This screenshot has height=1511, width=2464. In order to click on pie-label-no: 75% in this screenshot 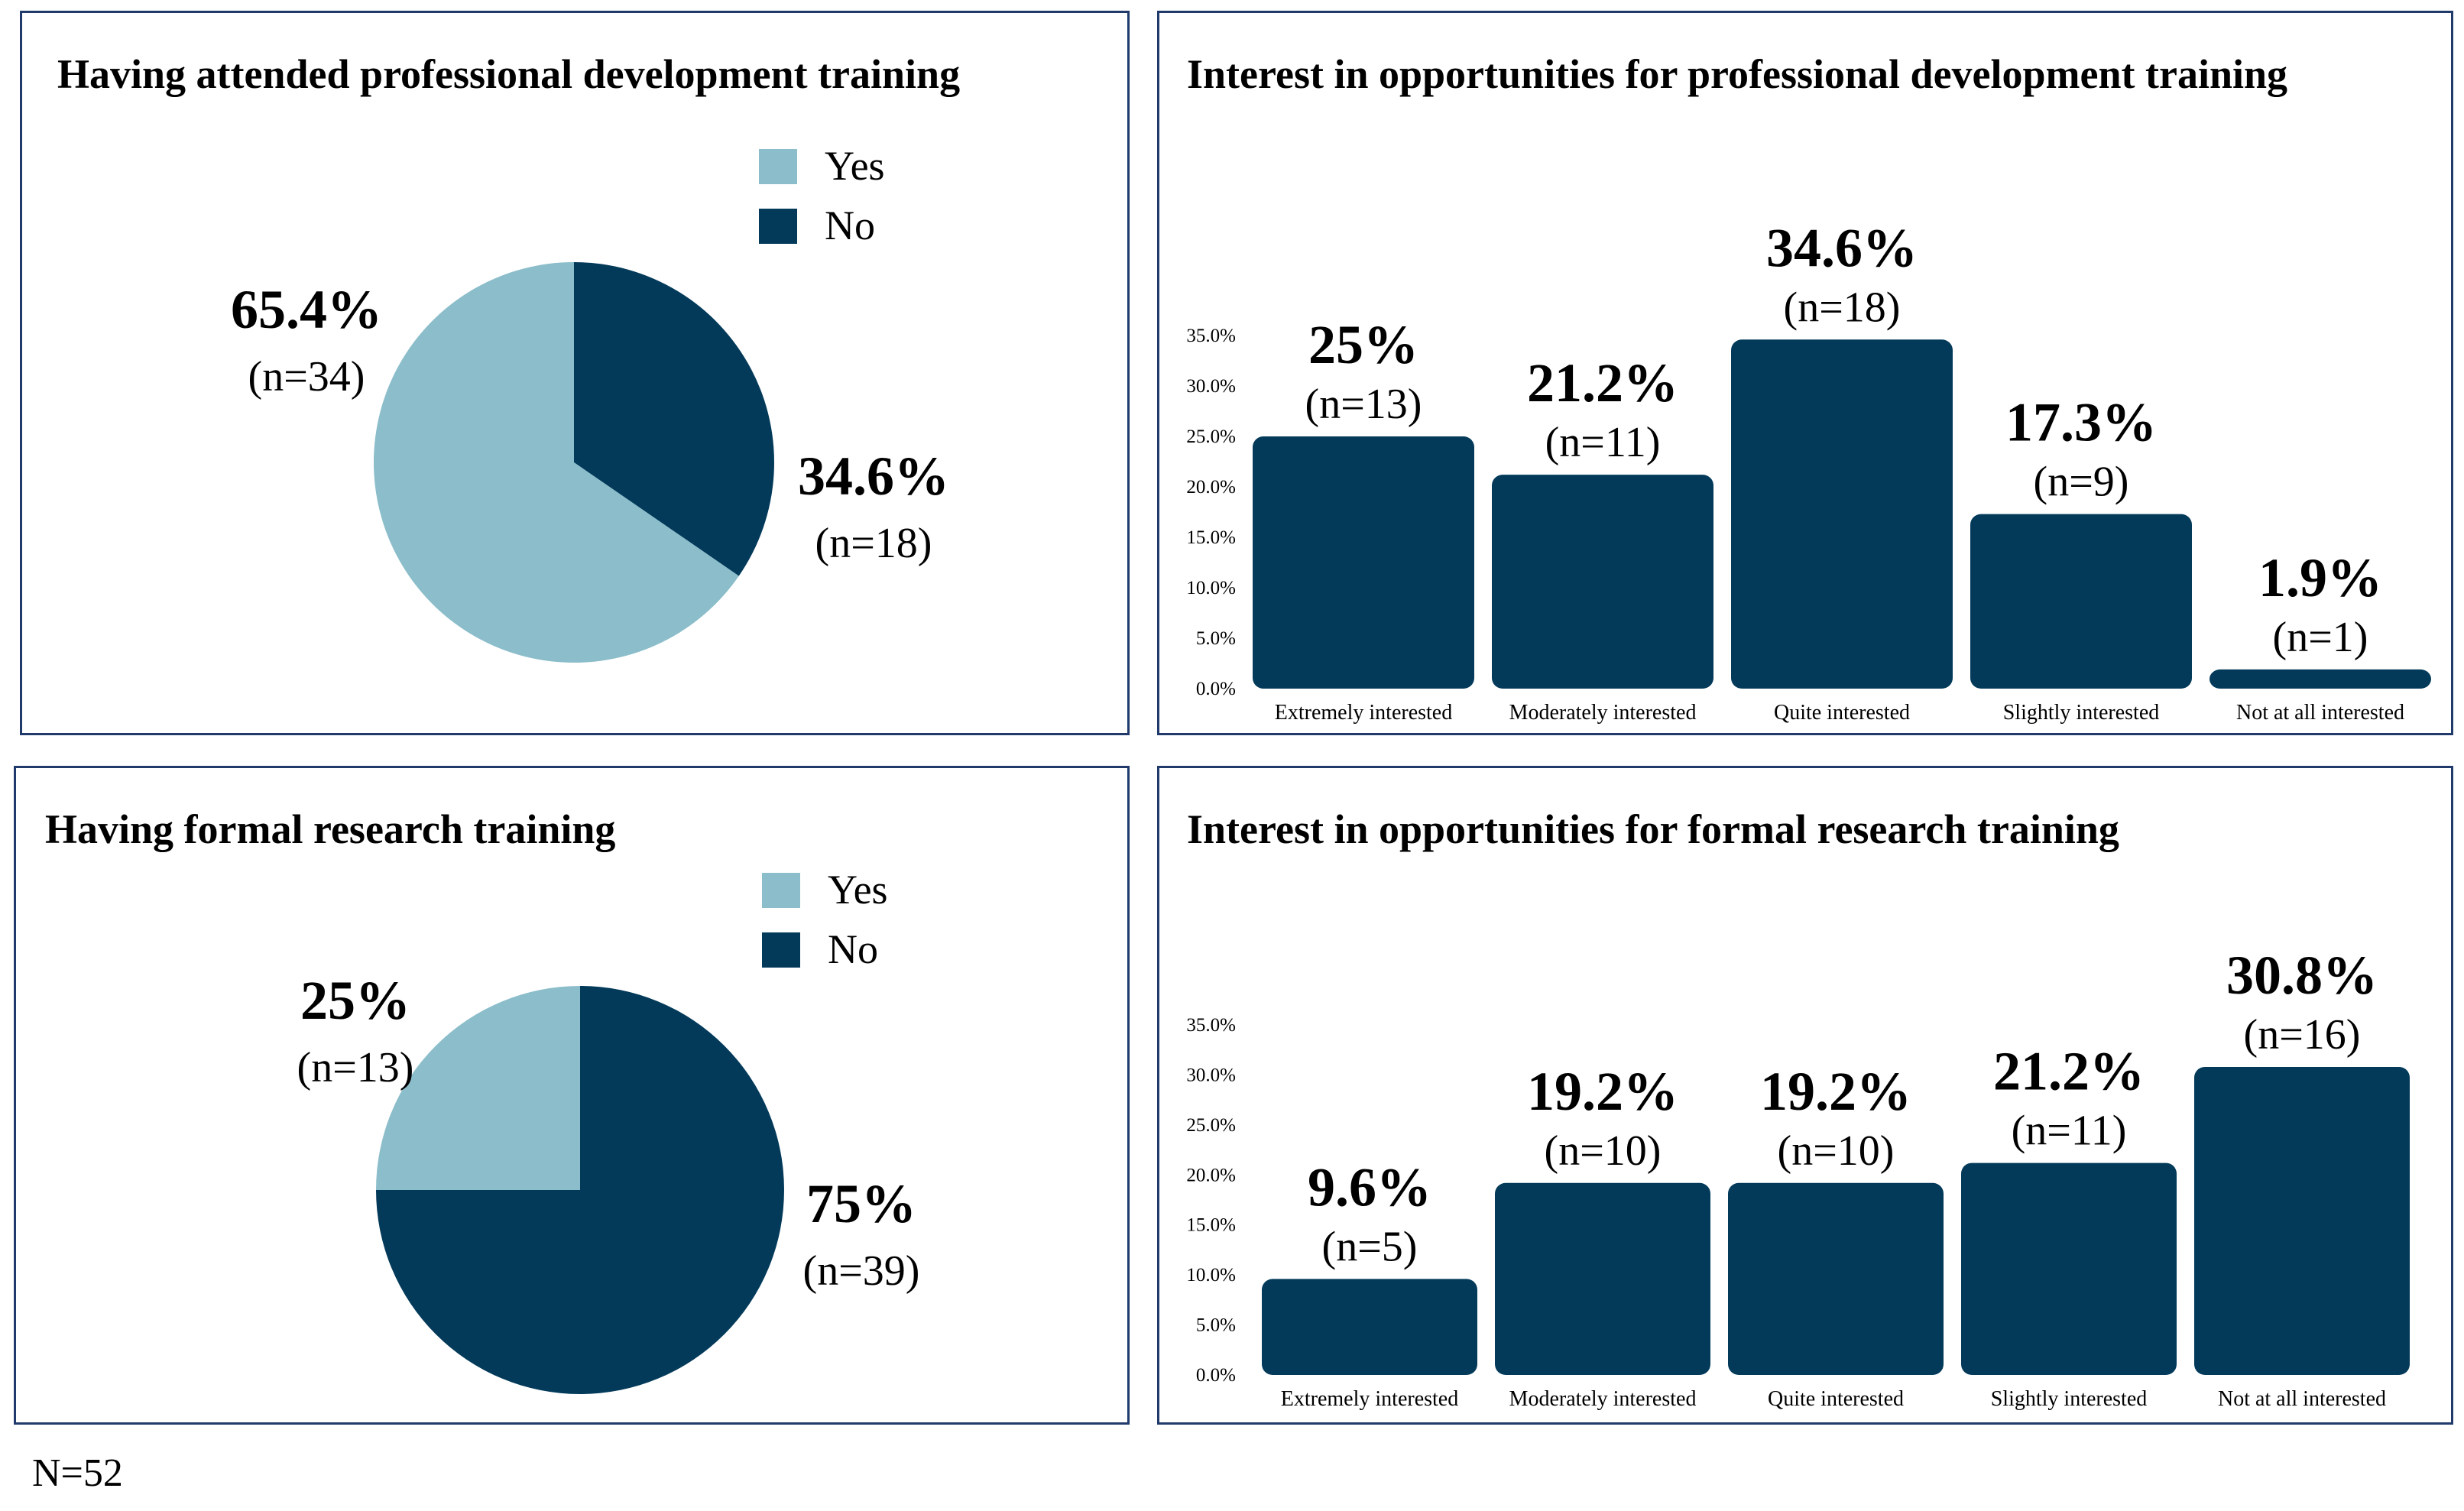, I will do `click(861, 1204)`.